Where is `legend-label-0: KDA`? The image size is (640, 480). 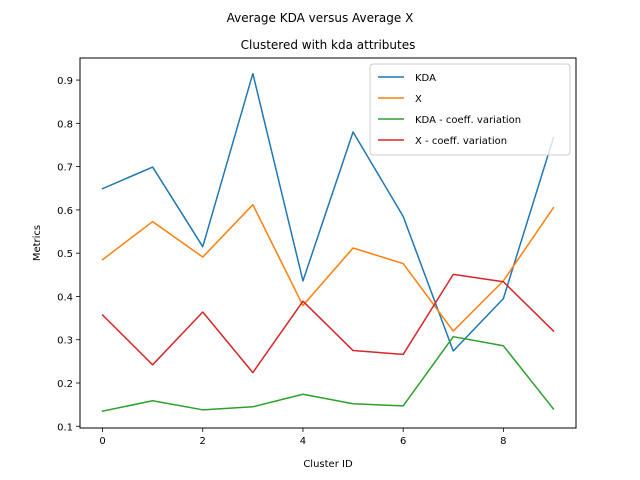
legend-label-0: KDA is located at coordinates (425, 78).